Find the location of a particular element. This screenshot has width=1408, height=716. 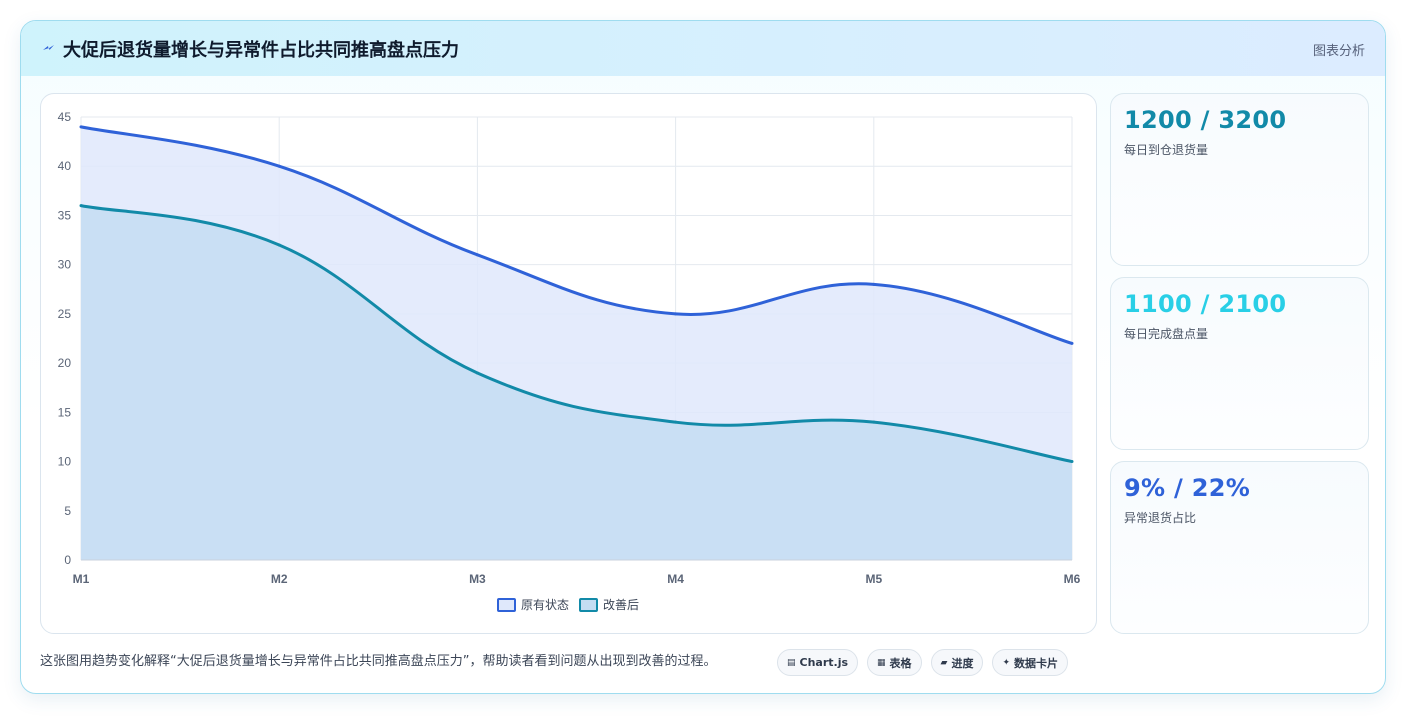

stat-label: 每日完成盘点量 is located at coordinates (1166, 334).